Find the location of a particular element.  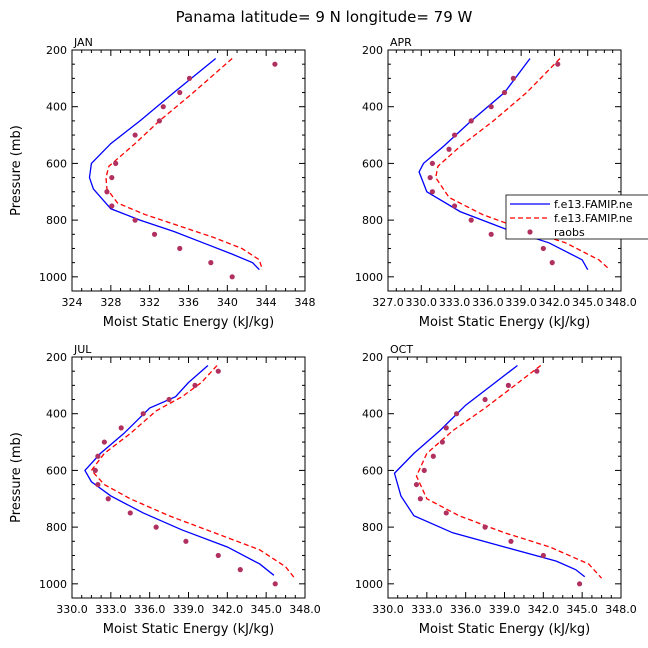

panel-label: JUL is located at coordinates (82, 349).